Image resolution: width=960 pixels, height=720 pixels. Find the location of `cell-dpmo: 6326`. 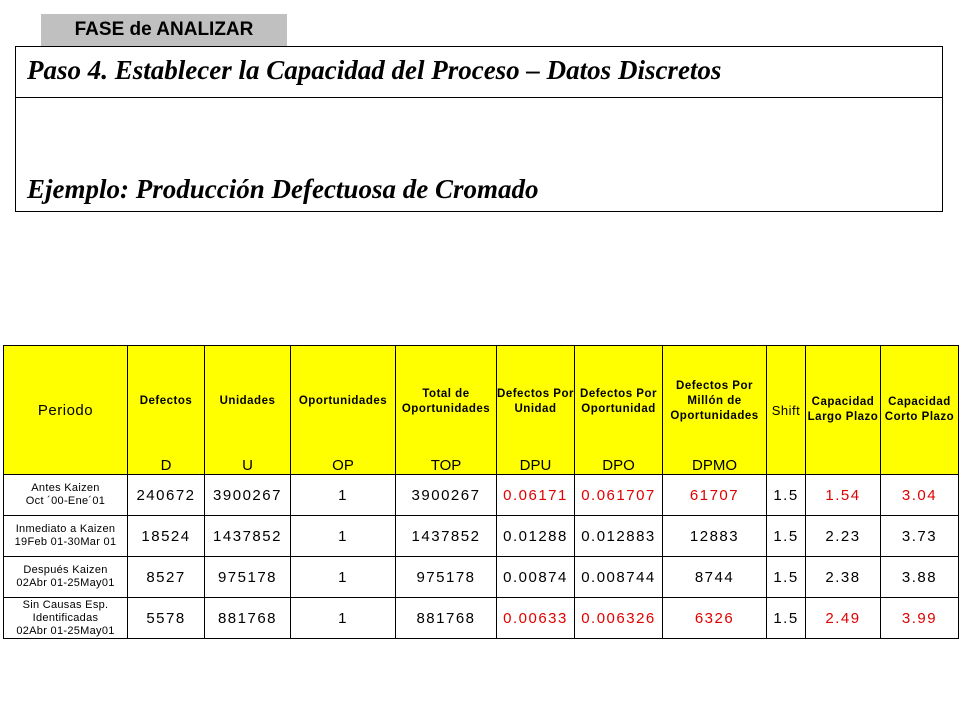

cell-dpmo: 6326 is located at coordinates (714, 618).